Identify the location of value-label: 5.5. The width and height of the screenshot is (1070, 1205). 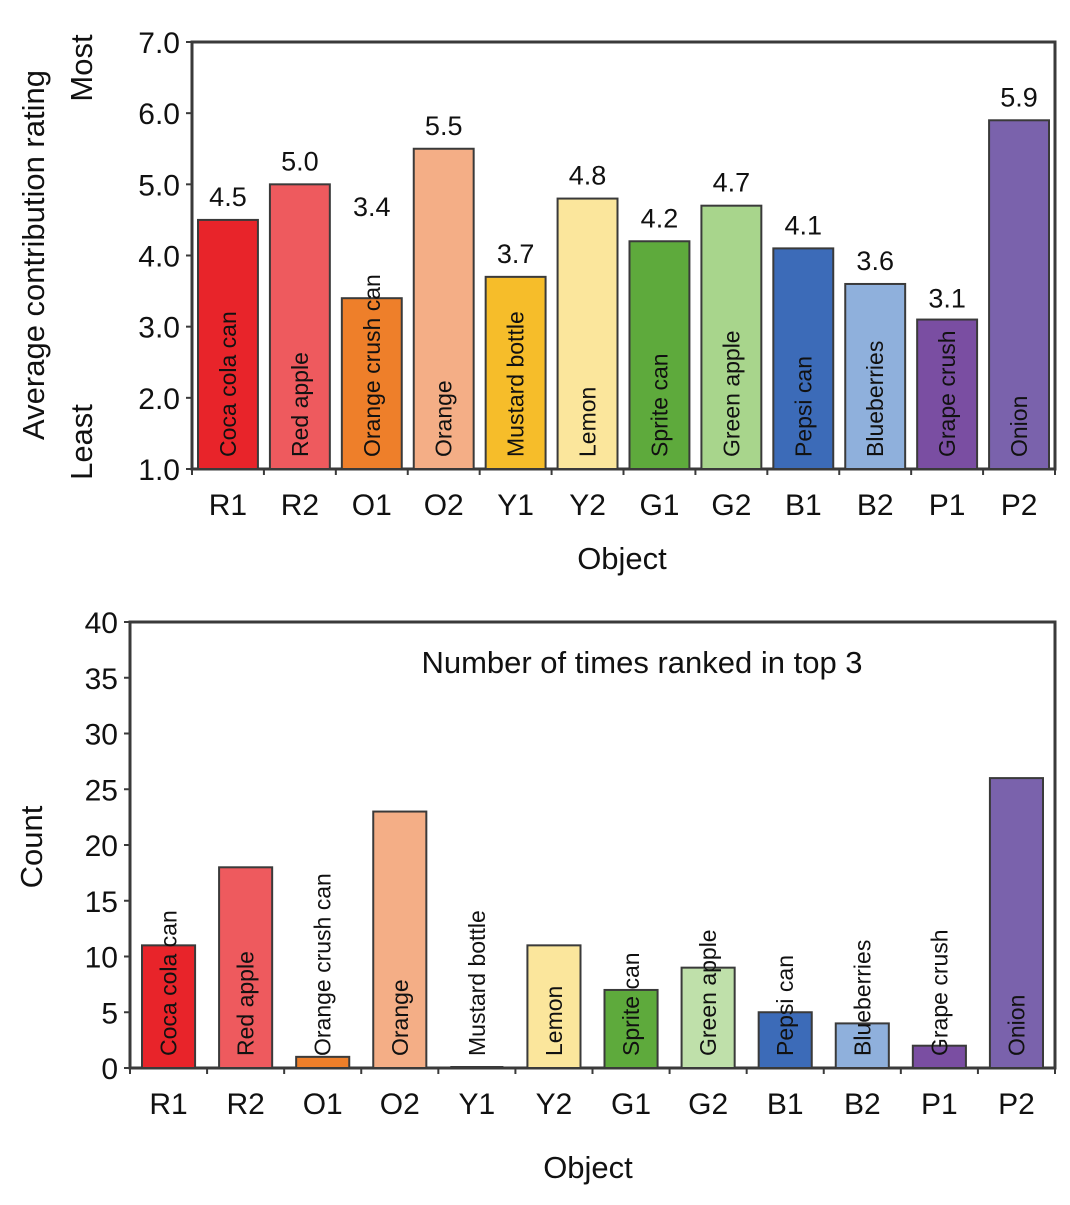
(444, 126).